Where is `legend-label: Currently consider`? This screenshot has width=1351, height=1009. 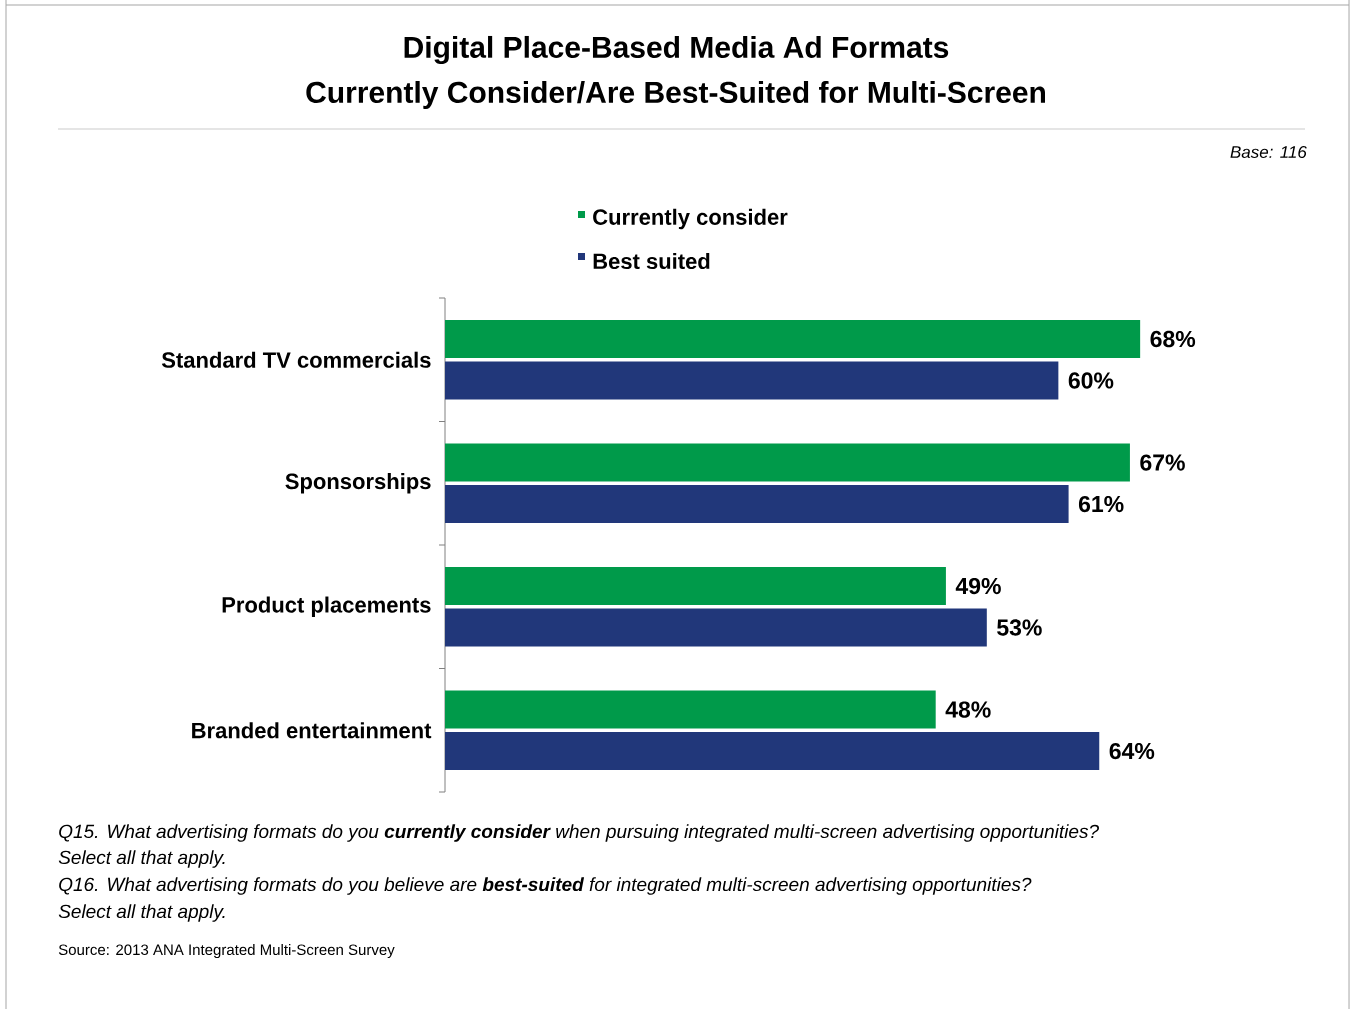
legend-label: Currently consider is located at coordinates (690, 219).